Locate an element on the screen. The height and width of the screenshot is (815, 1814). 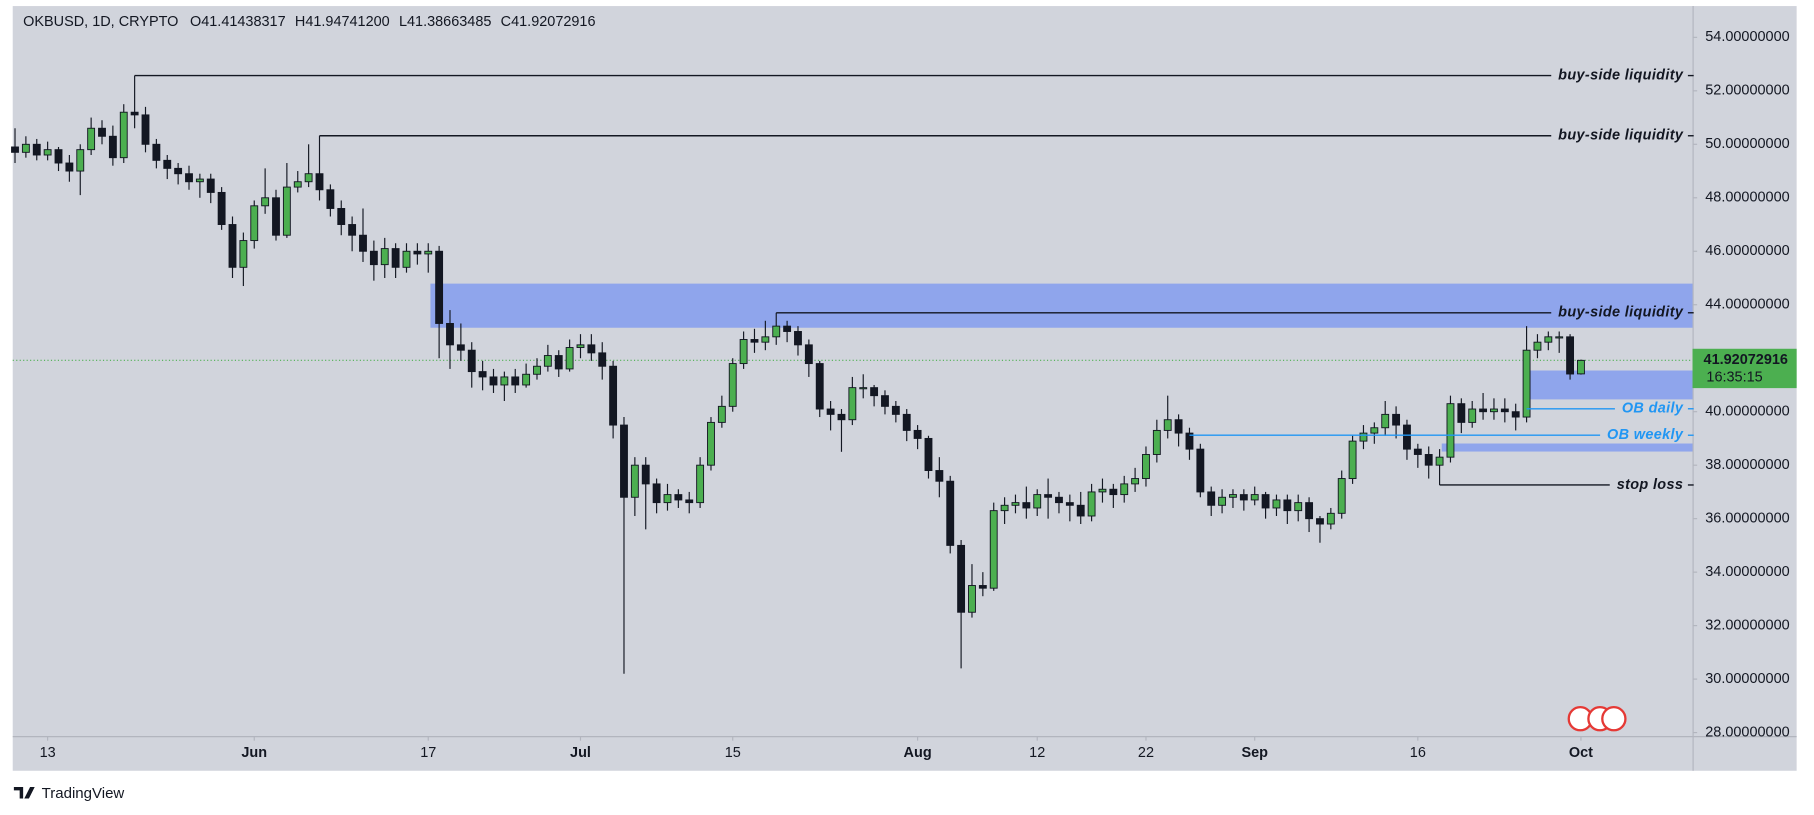
x-tick-label: Aug is located at coordinates (918, 753).